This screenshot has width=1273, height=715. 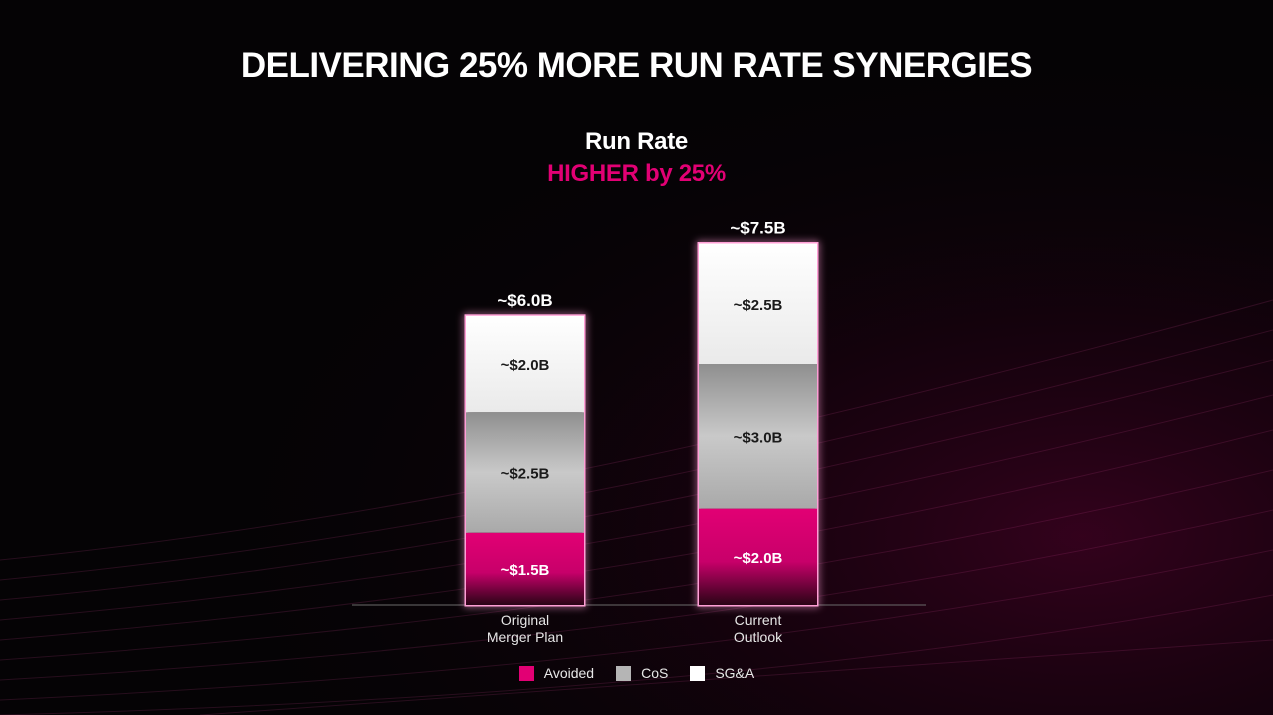 What do you see at coordinates (757, 228) in the screenshot?
I see `total-label: ~$7.5B` at bounding box center [757, 228].